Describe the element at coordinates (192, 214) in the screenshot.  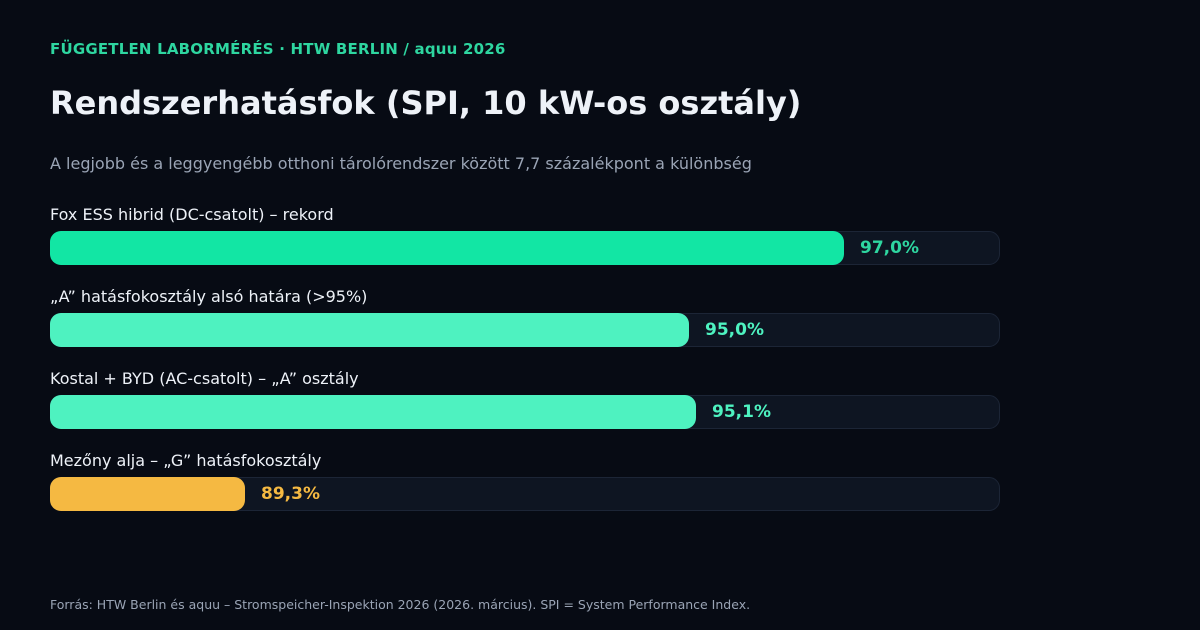
I see `bar-label: Fox ESS hibrid (DC-csatolt) – rekord` at that location.